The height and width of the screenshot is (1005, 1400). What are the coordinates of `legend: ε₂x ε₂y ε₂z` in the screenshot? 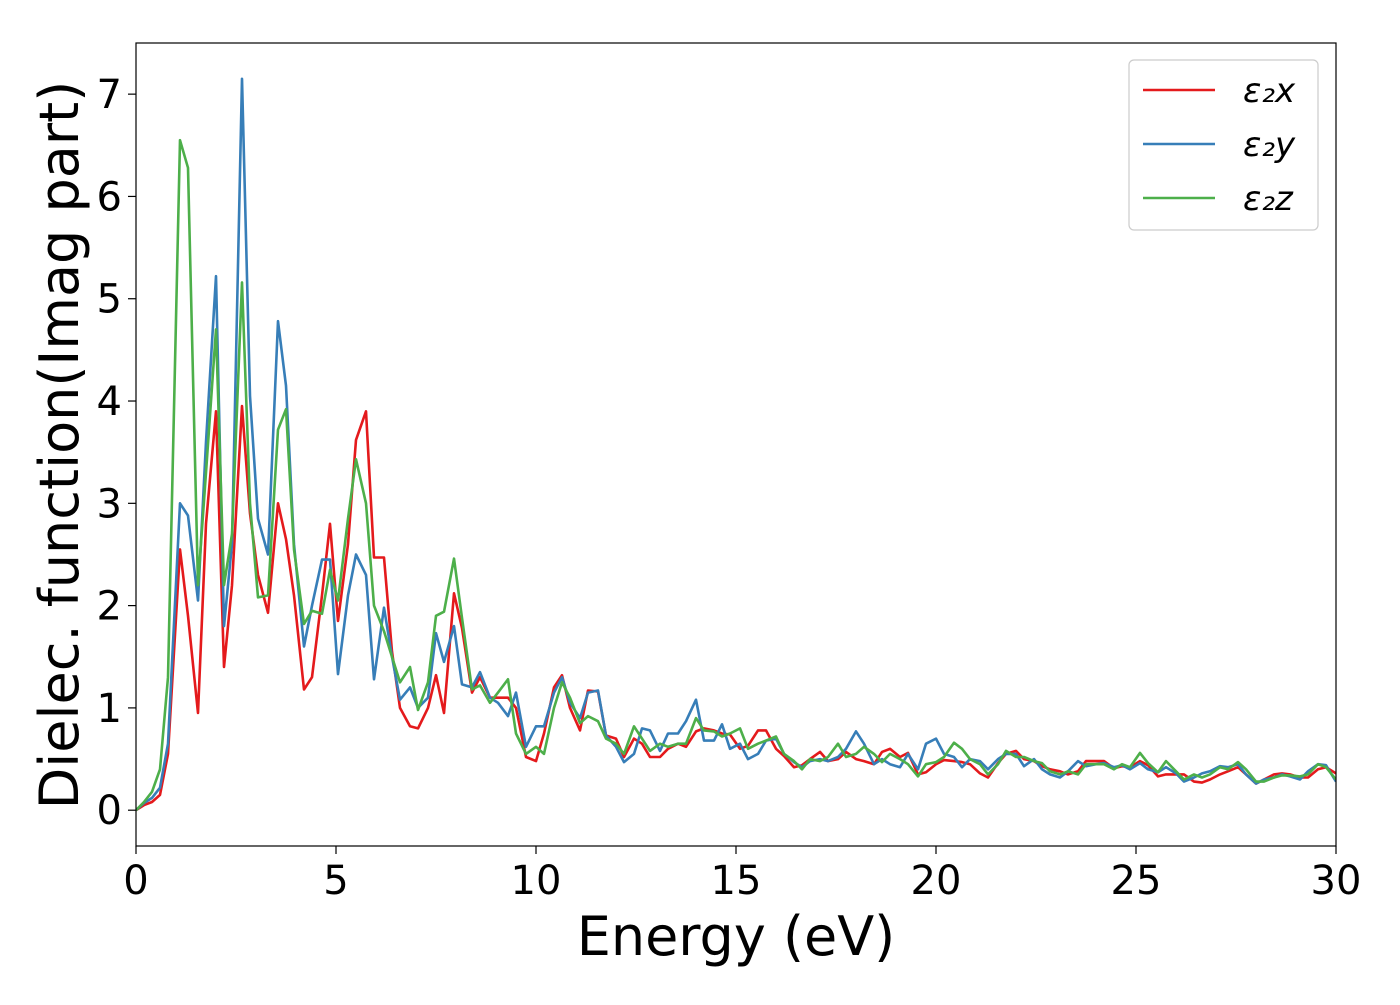 It's located at (1223, 145).